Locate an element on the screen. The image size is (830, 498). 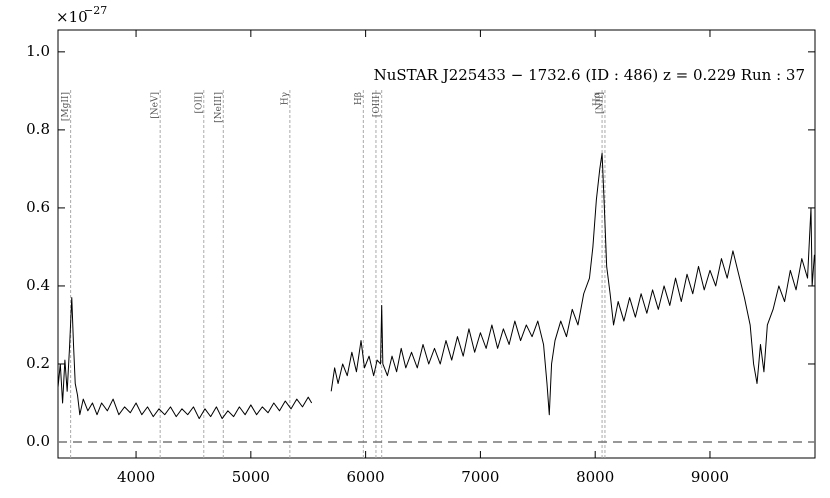
emission-label: [MgII] is located at coordinates (66, 106).